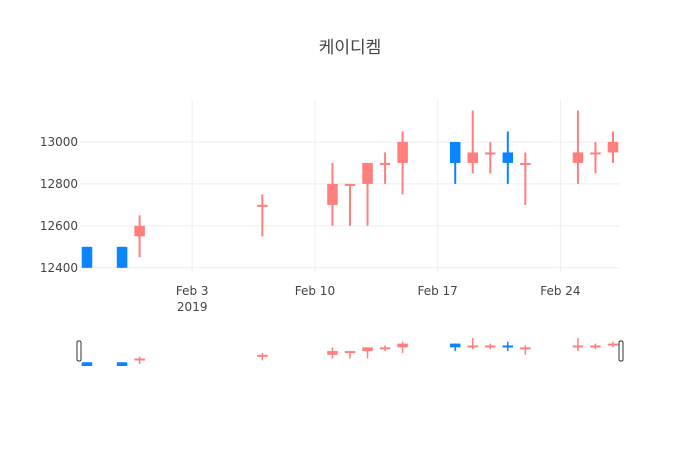 This screenshot has height=450, width=700. I want to click on y-tick-label: 12600, so click(59, 226).